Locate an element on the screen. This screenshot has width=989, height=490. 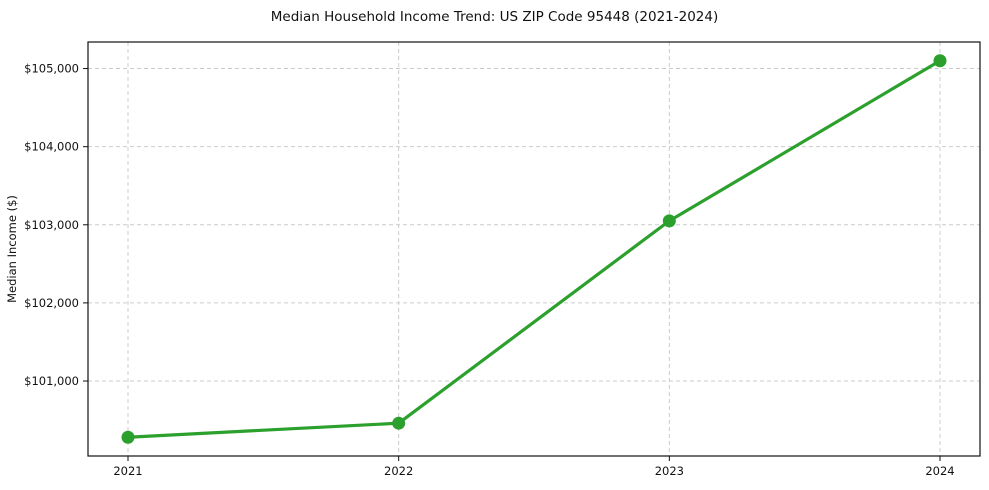
y-tick-label: $101,000 is located at coordinates (51, 381).